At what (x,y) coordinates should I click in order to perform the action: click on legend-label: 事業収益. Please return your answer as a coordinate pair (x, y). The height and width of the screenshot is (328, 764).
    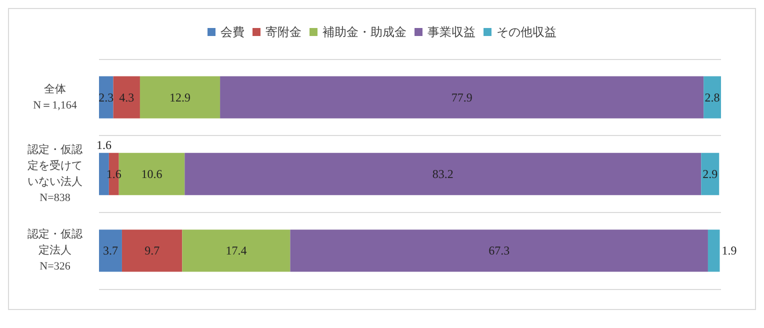
    Looking at the image, I should click on (452, 32).